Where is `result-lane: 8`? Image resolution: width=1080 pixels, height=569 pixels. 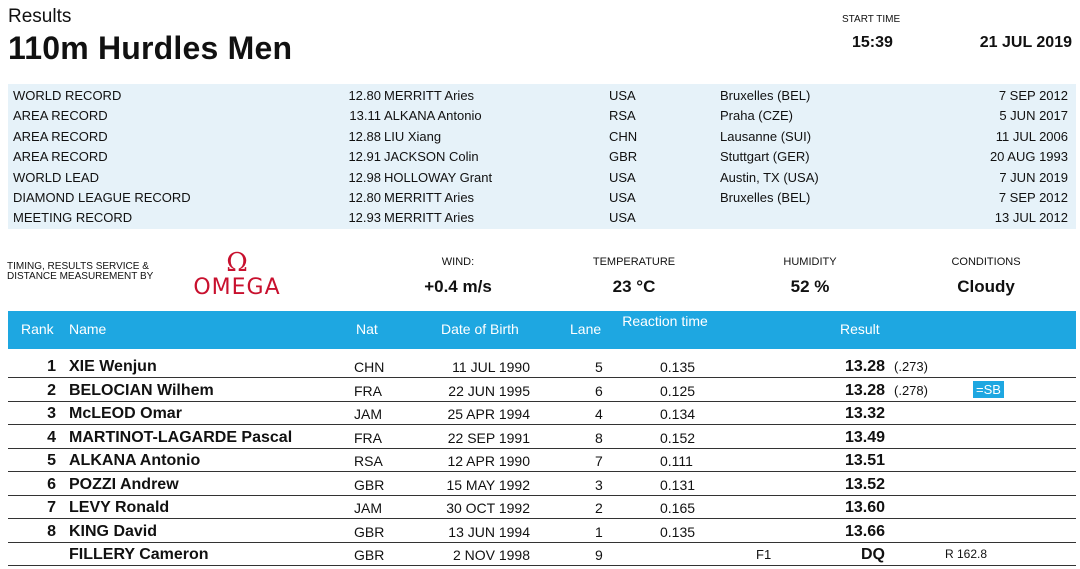 result-lane: 8 is located at coordinates (599, 437).